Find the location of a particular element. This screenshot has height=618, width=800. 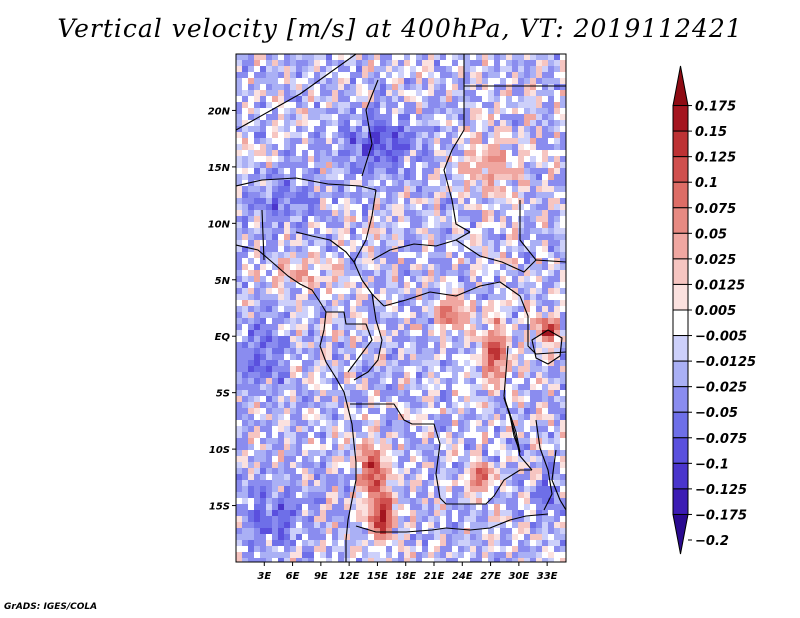

x-tick-label: 9E is located at coordinates (321, 576).